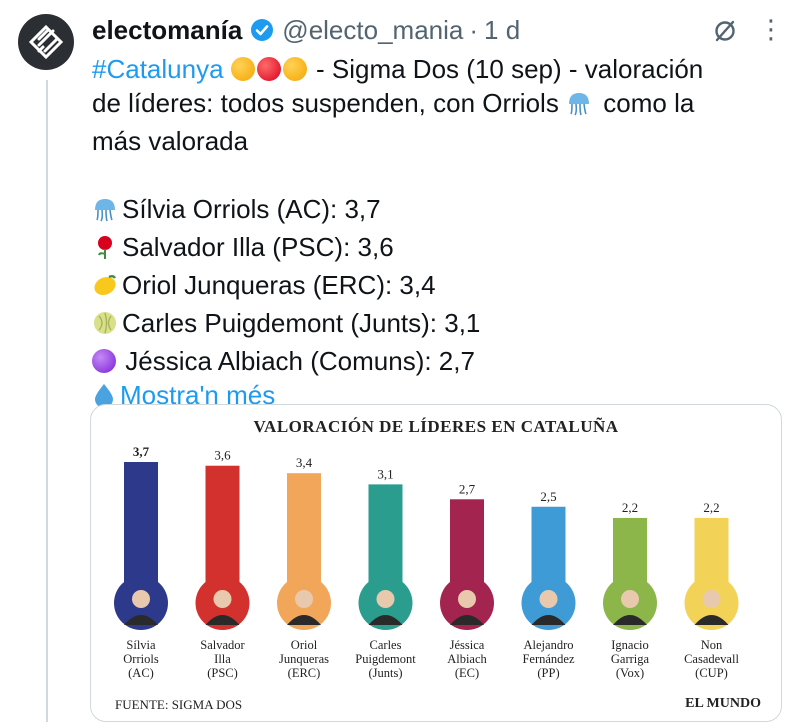 This screenshot has width=800, height=722. I want to click on display-name: electomanía, so click(167, 29).